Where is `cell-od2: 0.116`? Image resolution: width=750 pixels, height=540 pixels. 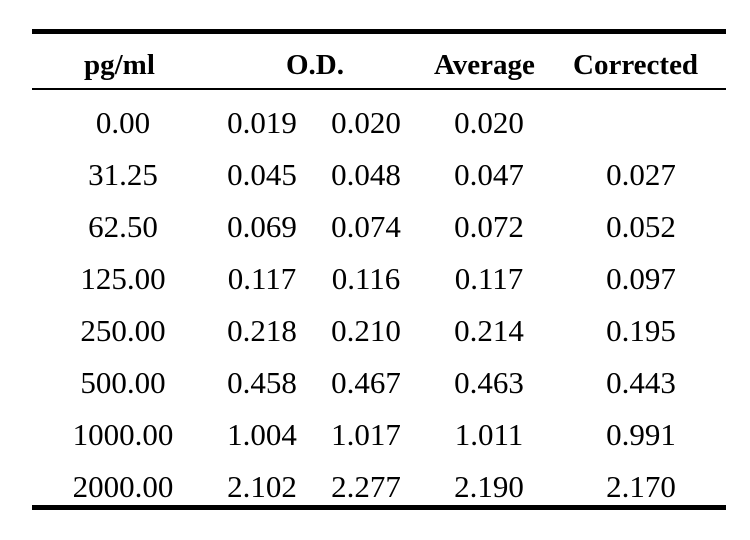 cell-od2: 0.116 is located at coordinates (366, 278).